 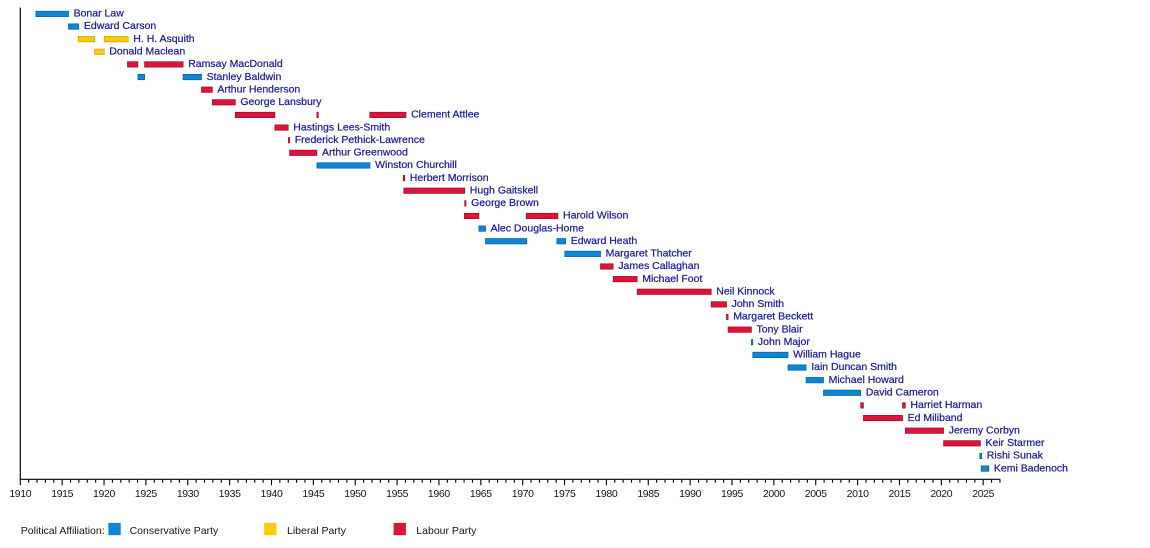 What do you see at coordinates (445, 115) in the screenshot?
I see `svg-text: Clement Attlee` at bounding box center [445, 115].